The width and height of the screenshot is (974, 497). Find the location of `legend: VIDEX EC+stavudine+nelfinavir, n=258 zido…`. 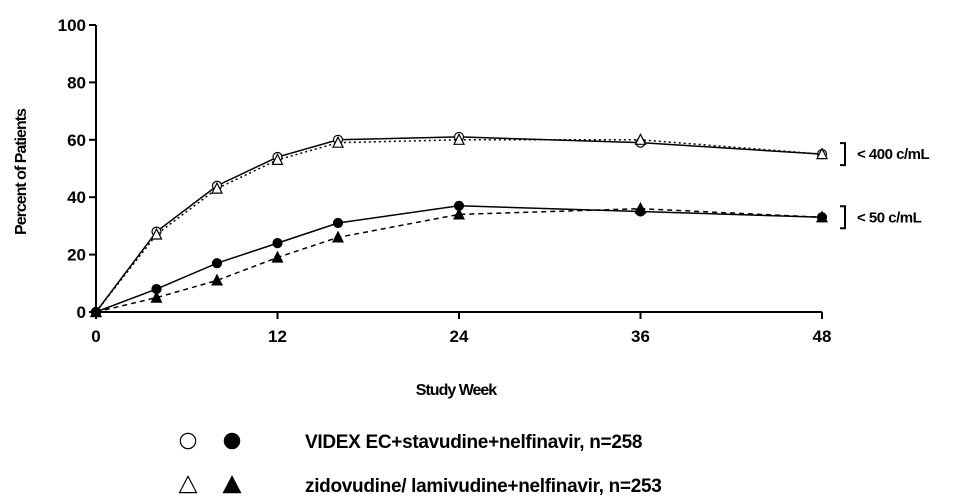

legend: VIDEX EC+stavudine+nelfinavir, n=258 zido… is located at coordinates (420, 464).